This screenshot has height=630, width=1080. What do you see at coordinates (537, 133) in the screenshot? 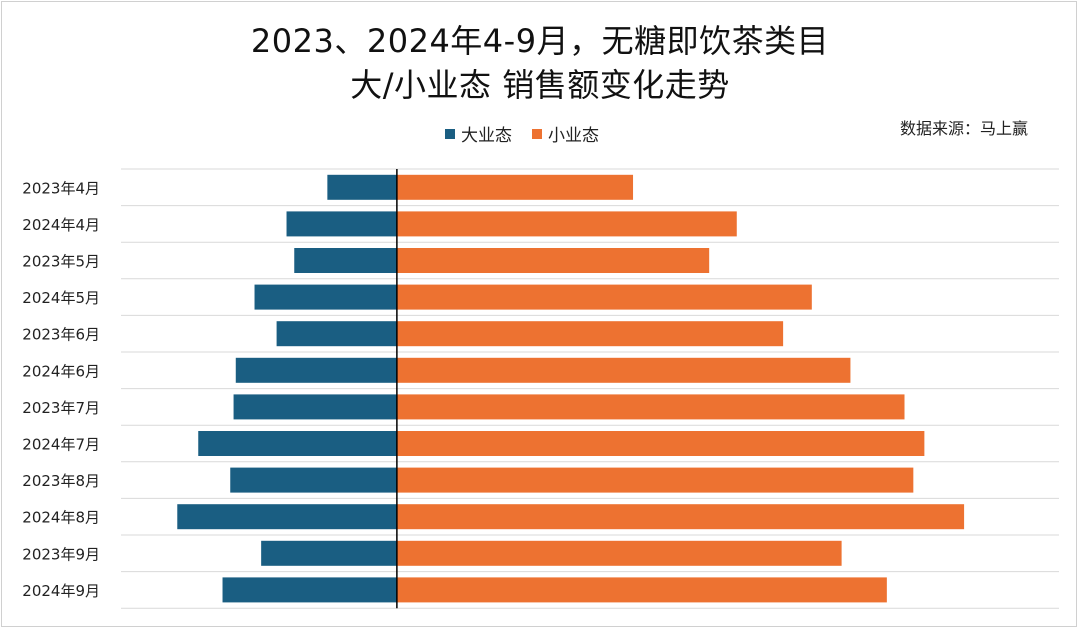
I see `legend-swatch-small` at bounding box center [537, 133].